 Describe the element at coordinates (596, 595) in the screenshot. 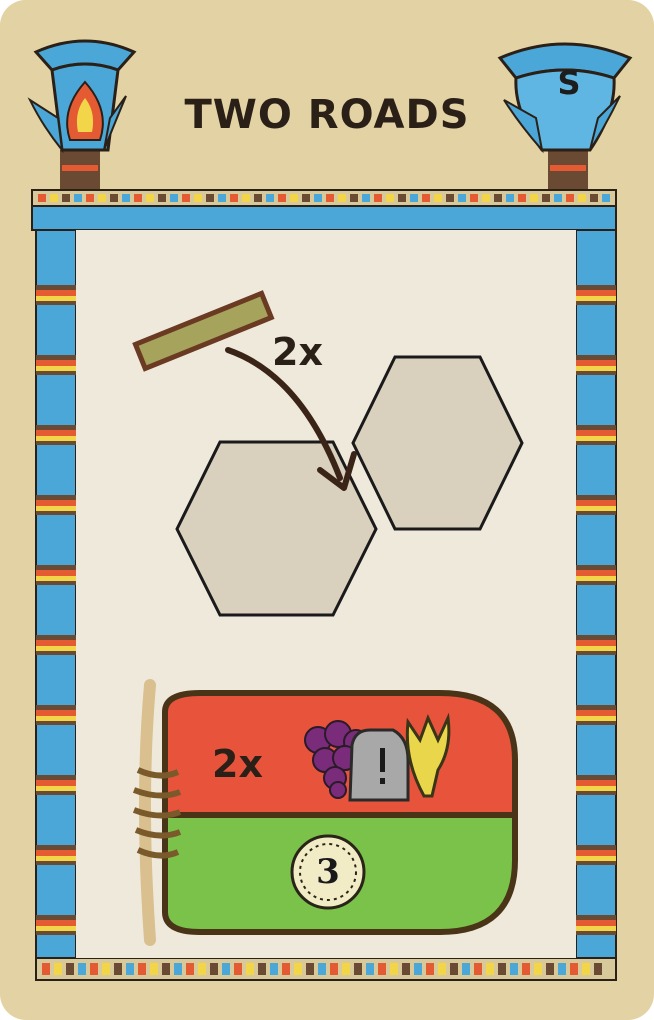

I see `pillar-right` at that location.